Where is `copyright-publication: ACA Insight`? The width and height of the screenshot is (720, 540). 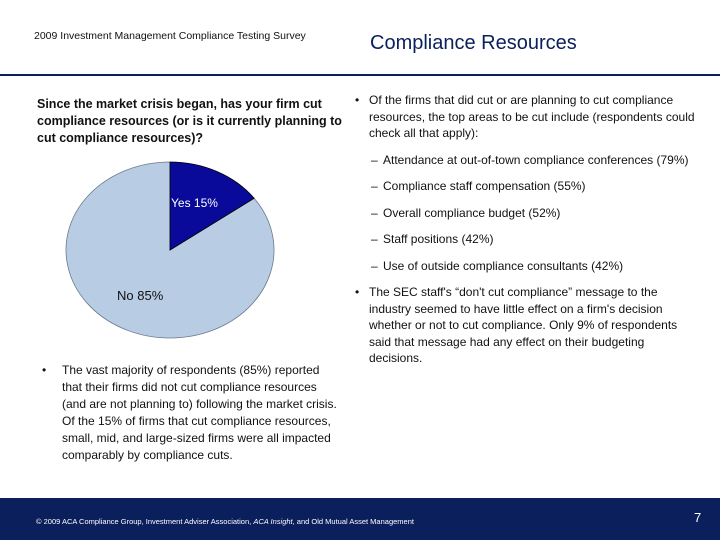
copyright-publication: ACA Insight is located at coordinates (273, 521).